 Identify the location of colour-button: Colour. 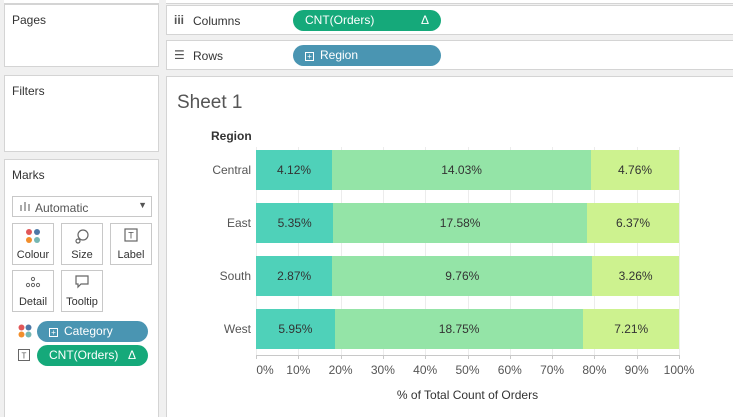
(33, 244).